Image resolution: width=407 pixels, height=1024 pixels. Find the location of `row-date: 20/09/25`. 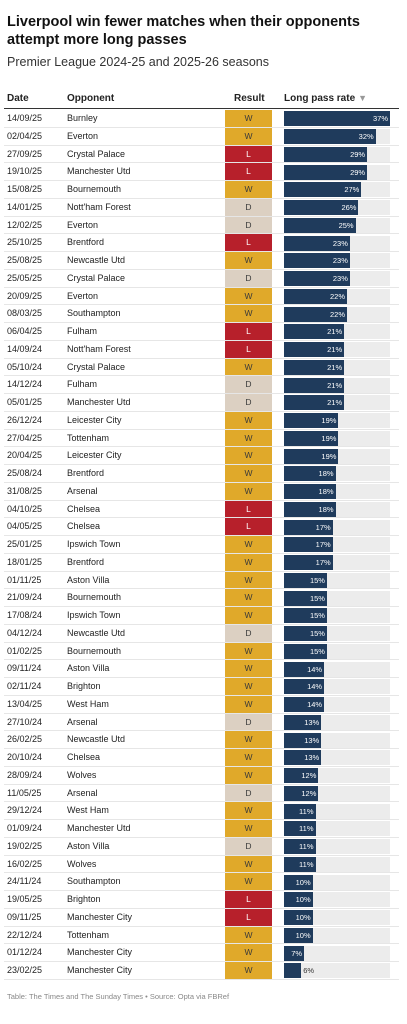

row-date: 20/09/25 is located at coordinates (25, 295).